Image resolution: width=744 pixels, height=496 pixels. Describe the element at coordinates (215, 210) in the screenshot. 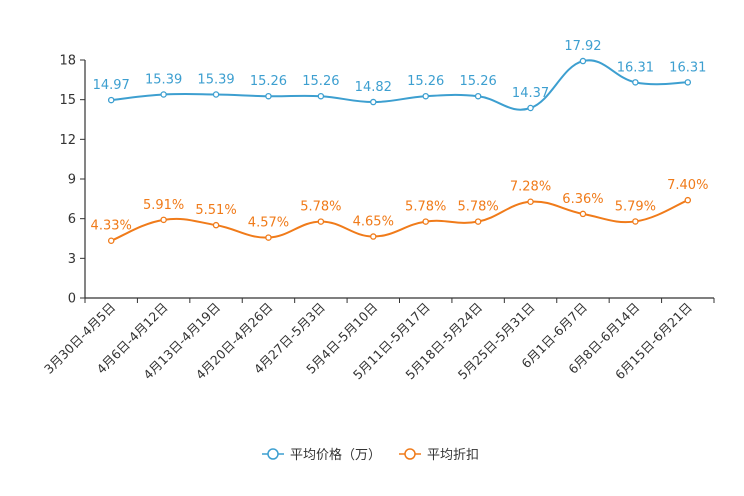

I see `data-label: 5.51%` at that location.